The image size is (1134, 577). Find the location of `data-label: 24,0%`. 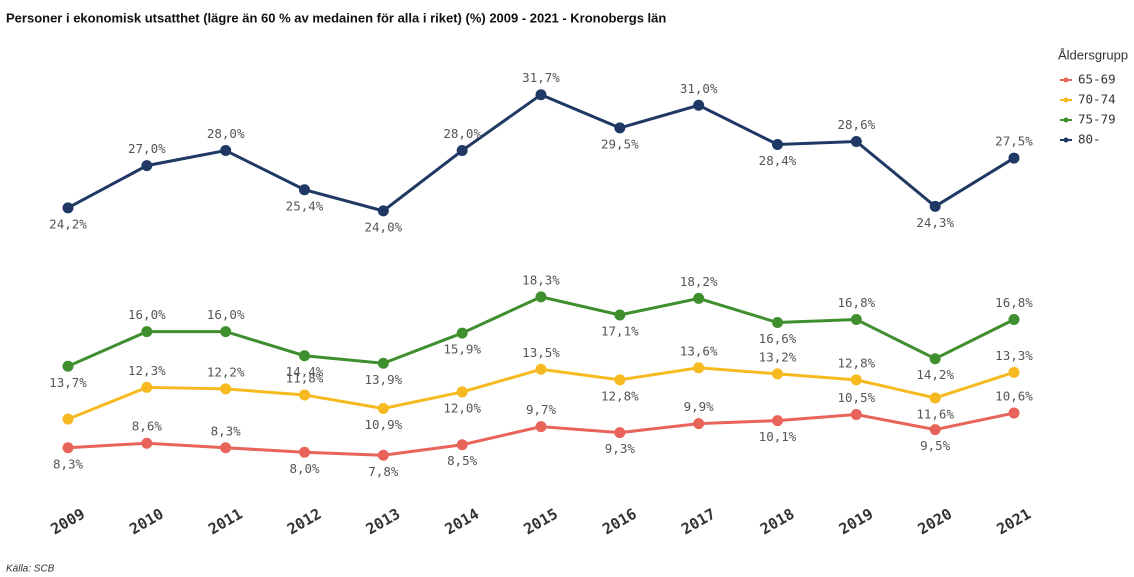

data-label: 24,0% is located at coordinates (384, 226).